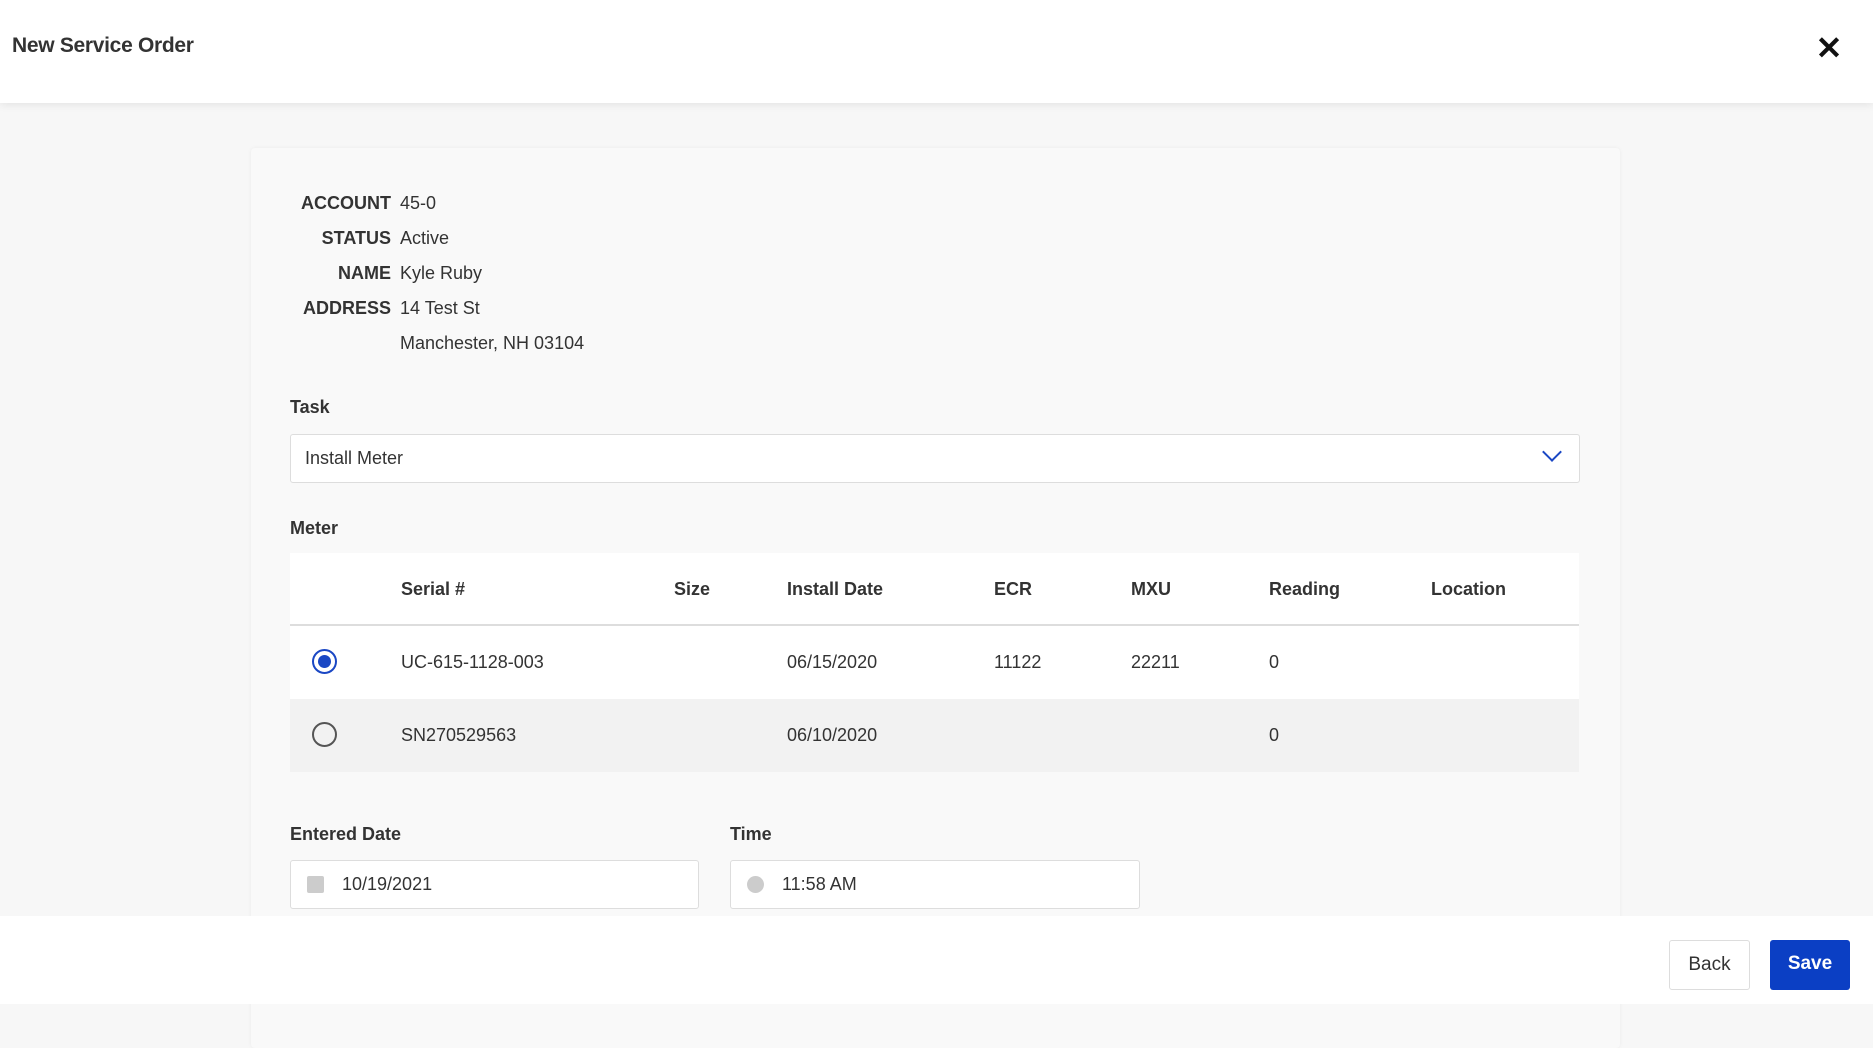 This screenshot has height=1048, width=1873. I want to click on task-select: Install Meter, so click(935, 458).